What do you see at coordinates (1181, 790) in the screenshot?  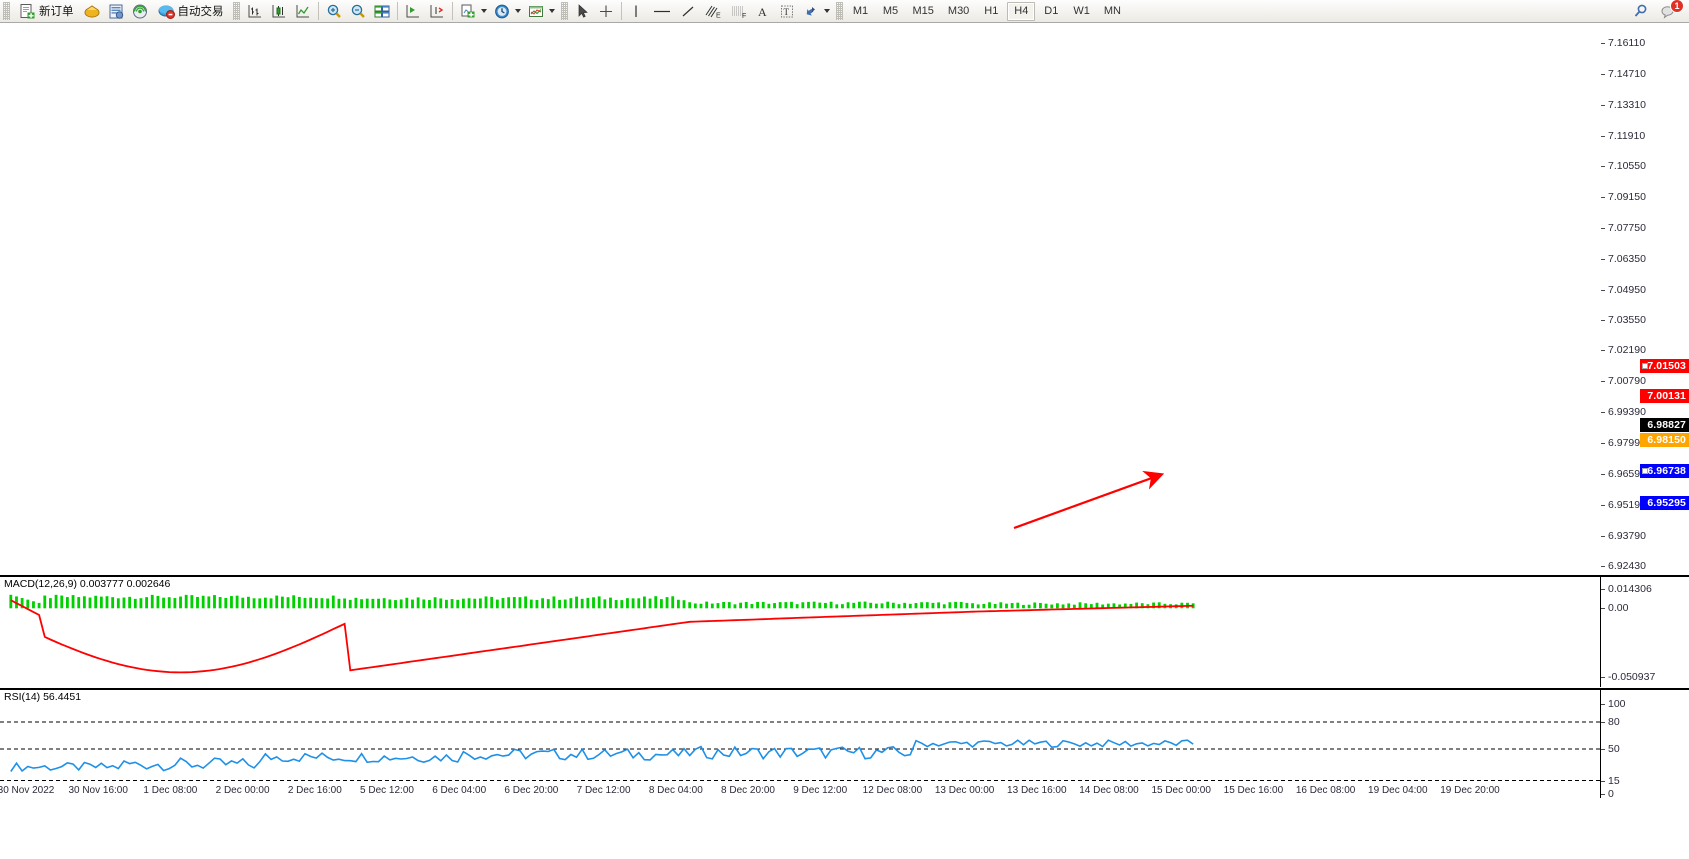 I see `time-axis-label: 15 Dec 00:00` at bounding box center [1181, 790].